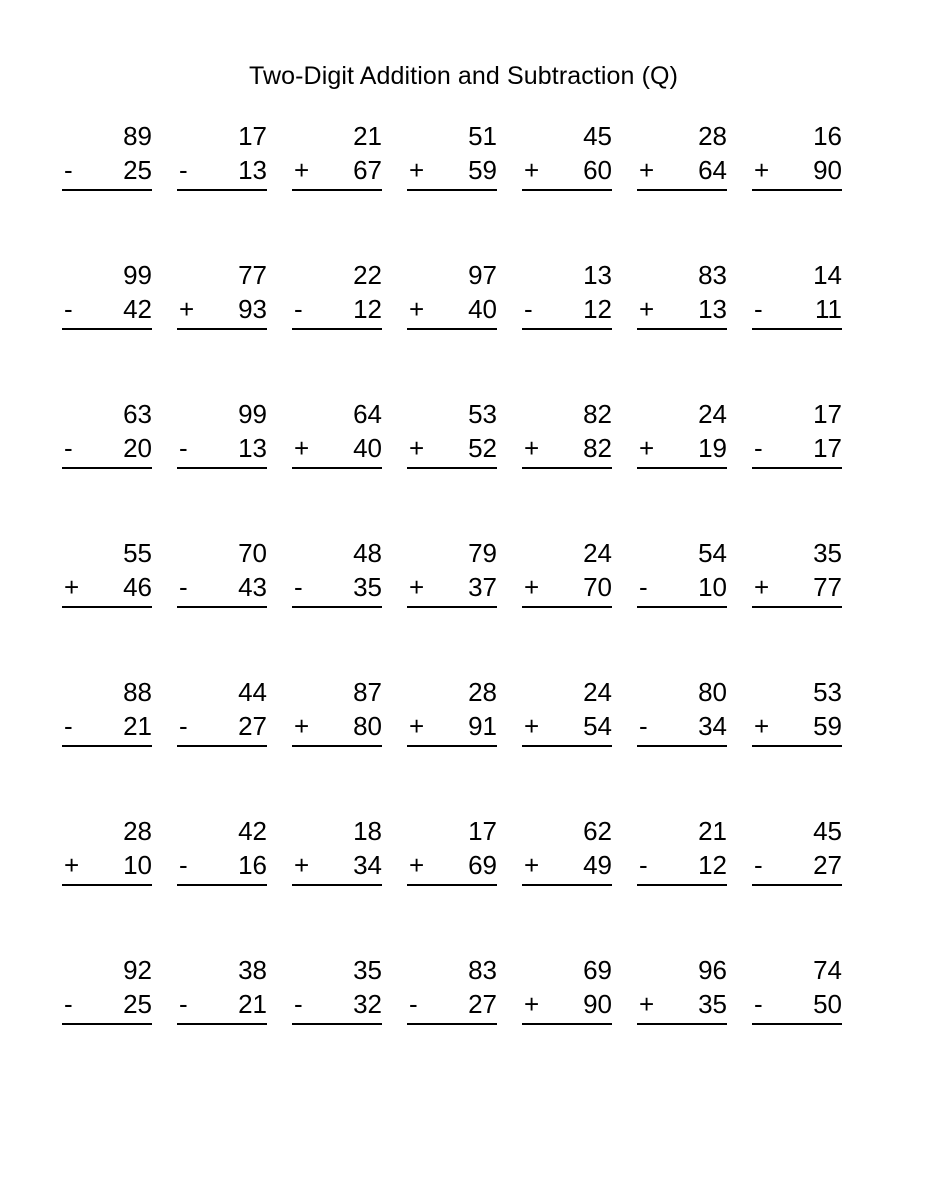  Describe the element at coordinates (337, 865) in the screenshot. I see `bottom-operand-line: +34` at that location.